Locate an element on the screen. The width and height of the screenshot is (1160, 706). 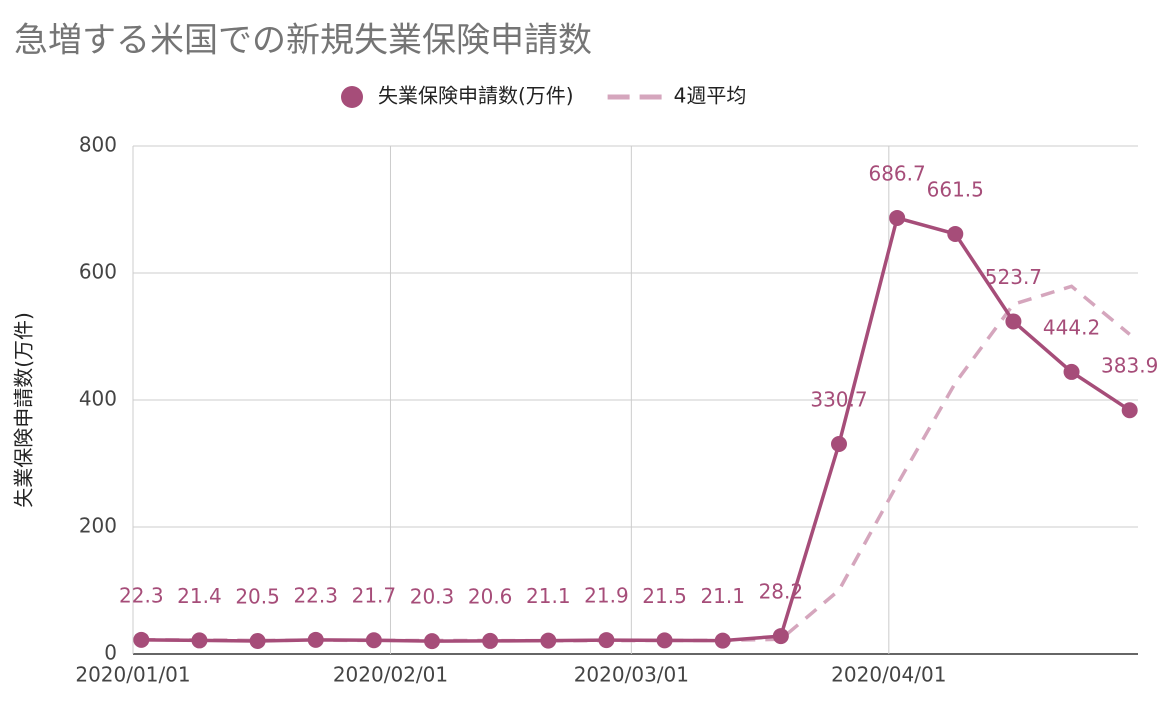
x-tick-label: 2020/01/01 is located at coordinates (132, 675).